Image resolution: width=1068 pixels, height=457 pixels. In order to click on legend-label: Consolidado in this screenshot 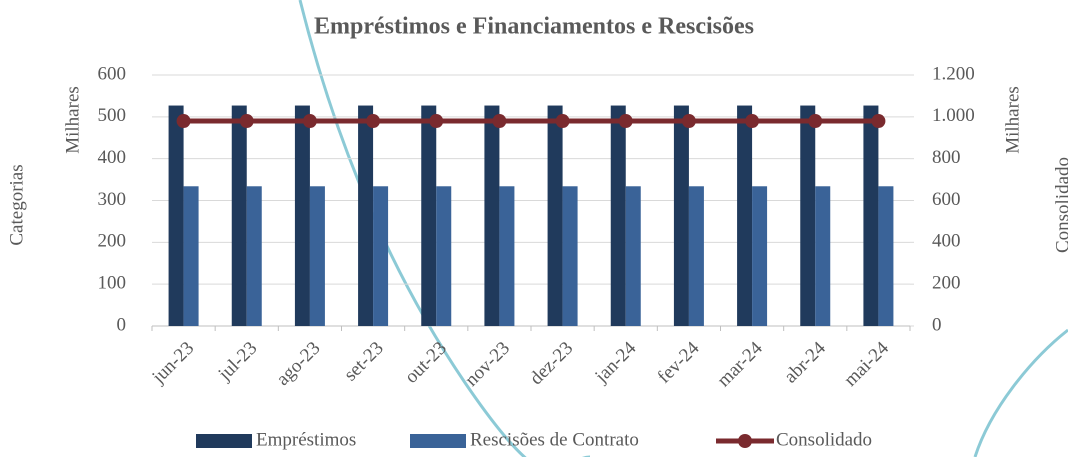, I will do `click(824, 439)`.